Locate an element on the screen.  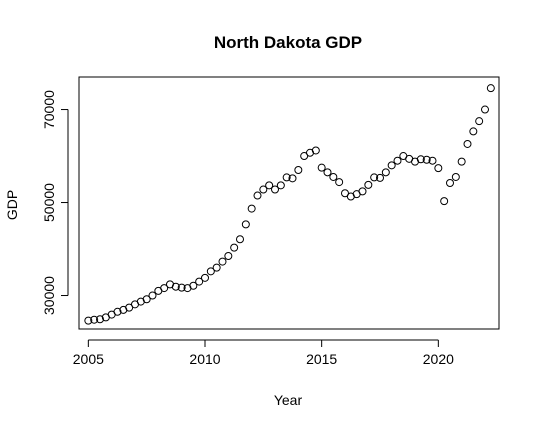
y-axis-label: GDP is located at coordinates (12, 205).